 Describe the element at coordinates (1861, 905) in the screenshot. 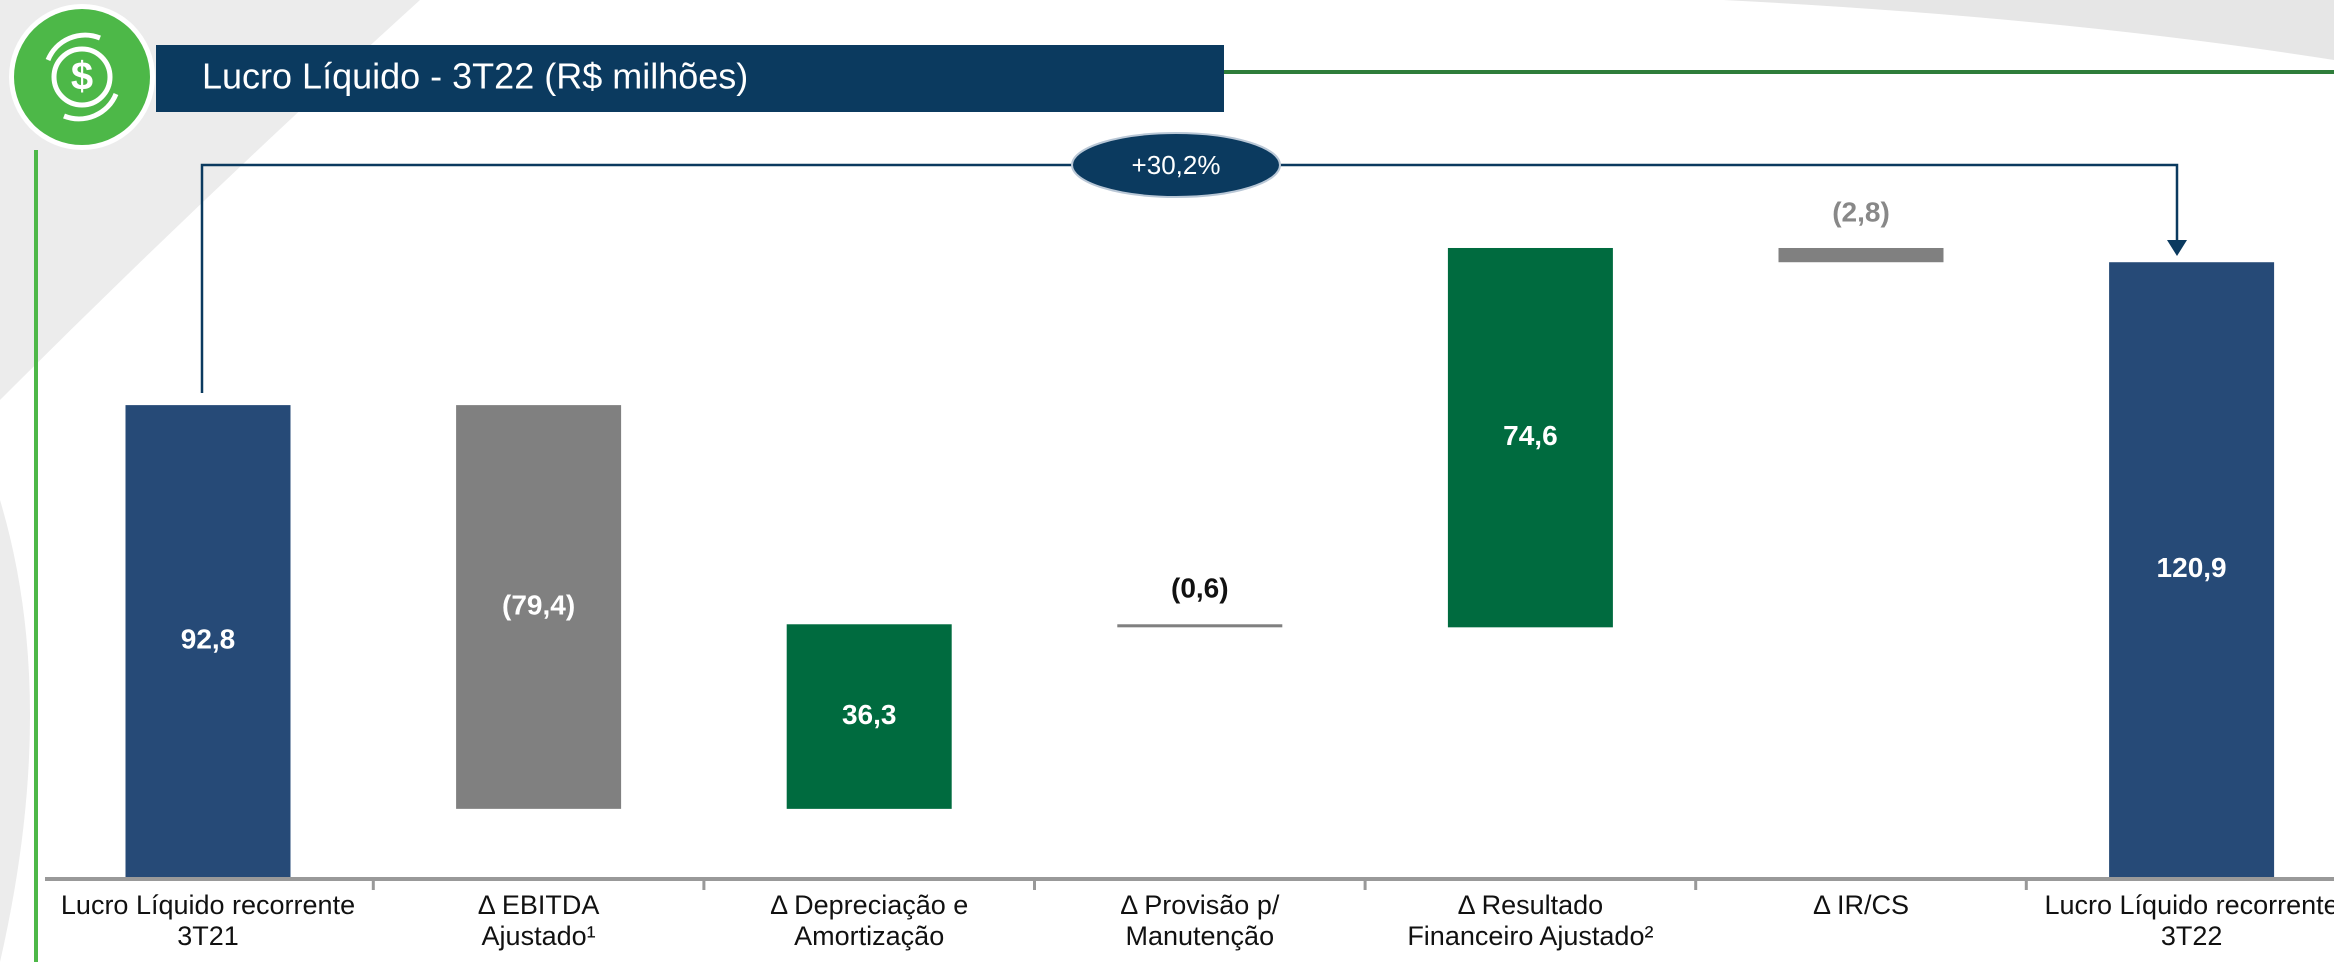

I see `x-tick-label: Δ IR/CS` at that location.